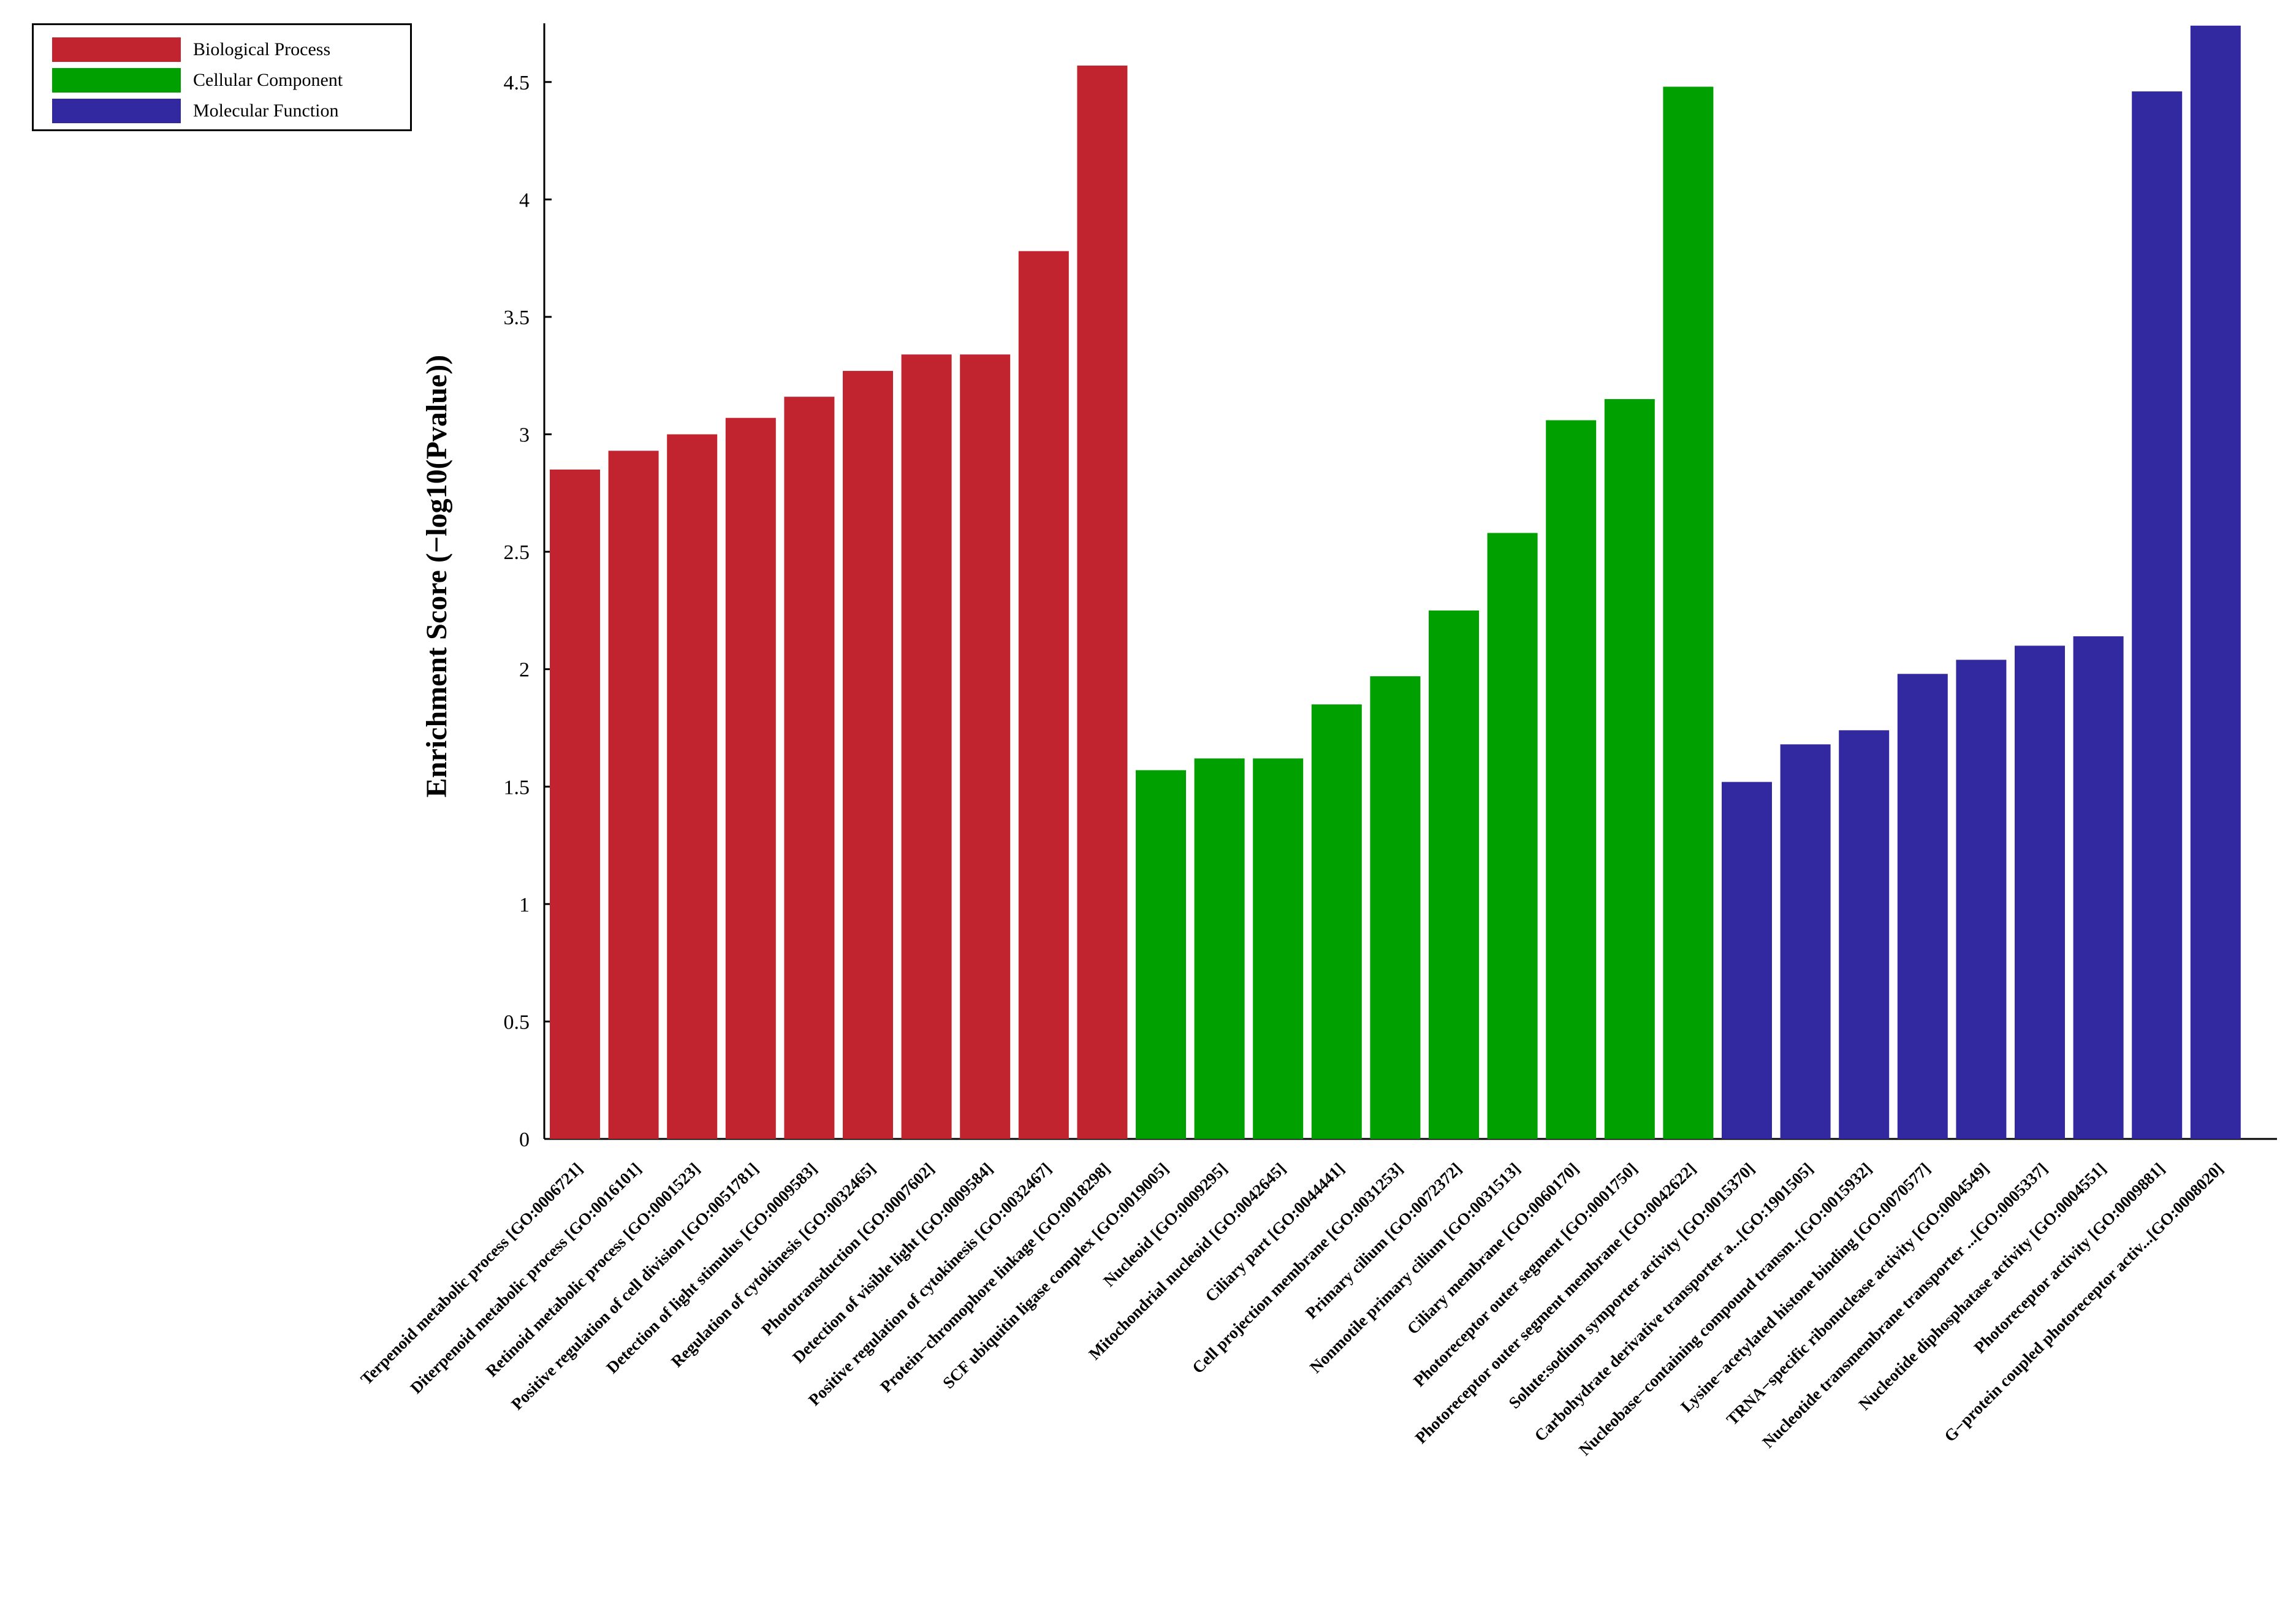 The height and width of the screenshot is (1614, 2296). I want to click on x-tick-label: Detection of light stimulus [GO:0009583], so click(712, 1268).